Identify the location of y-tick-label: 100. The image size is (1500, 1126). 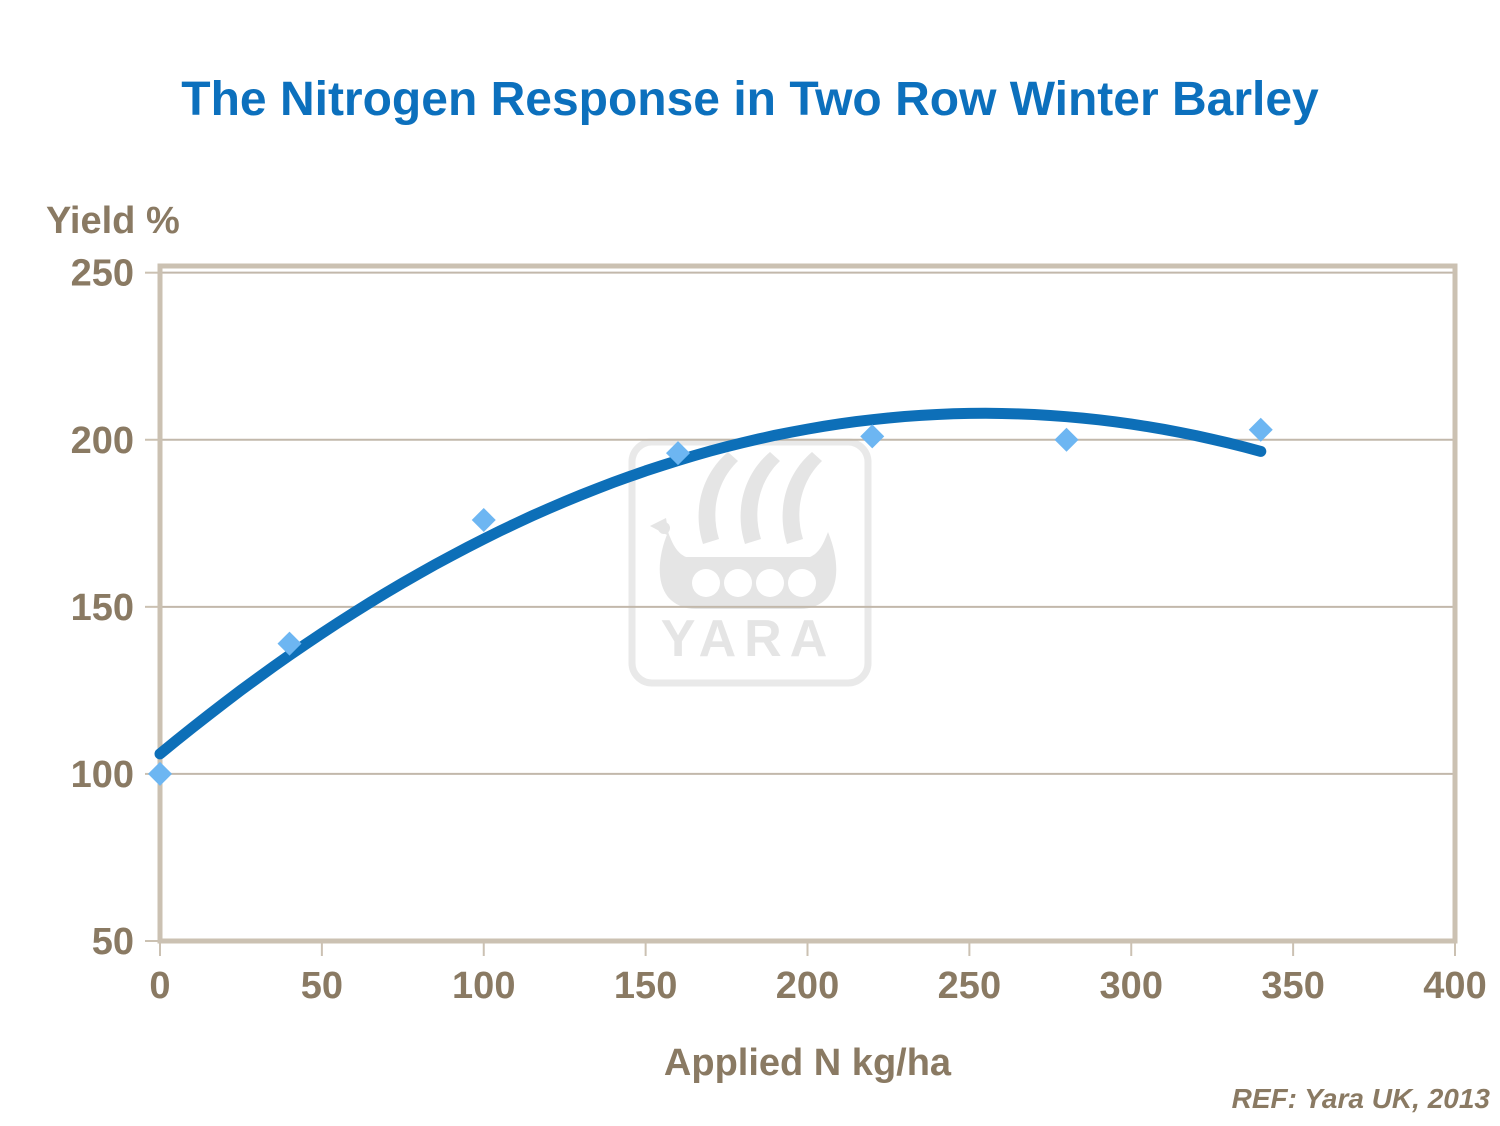
(102, 775).